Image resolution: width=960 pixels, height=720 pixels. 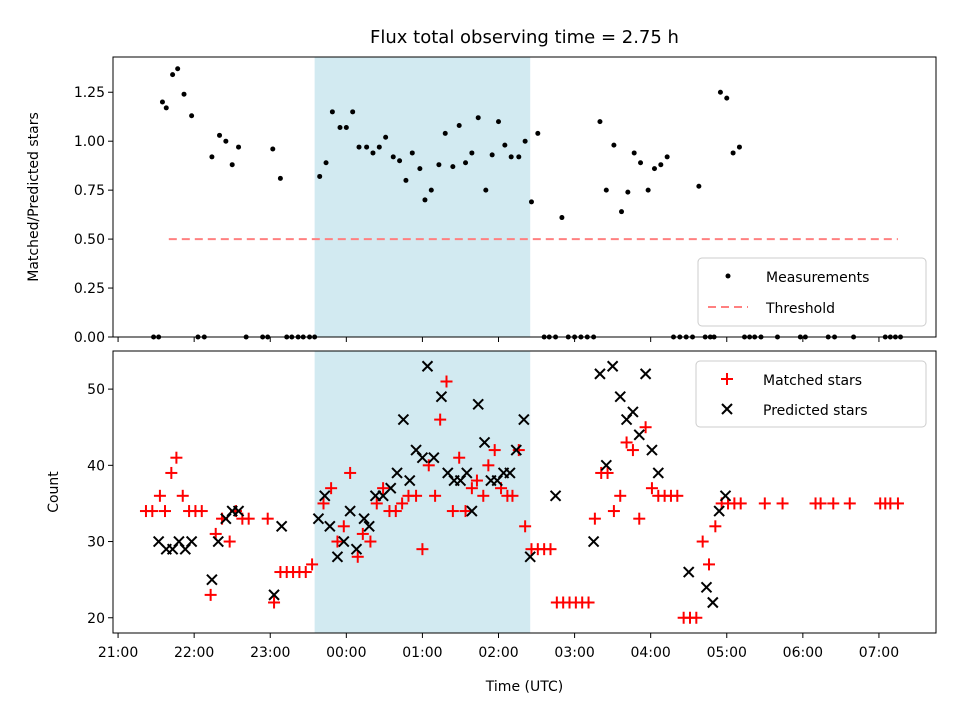 I want to click on bottom-x-tick-label: 00:00, so click(x=346, y=653).